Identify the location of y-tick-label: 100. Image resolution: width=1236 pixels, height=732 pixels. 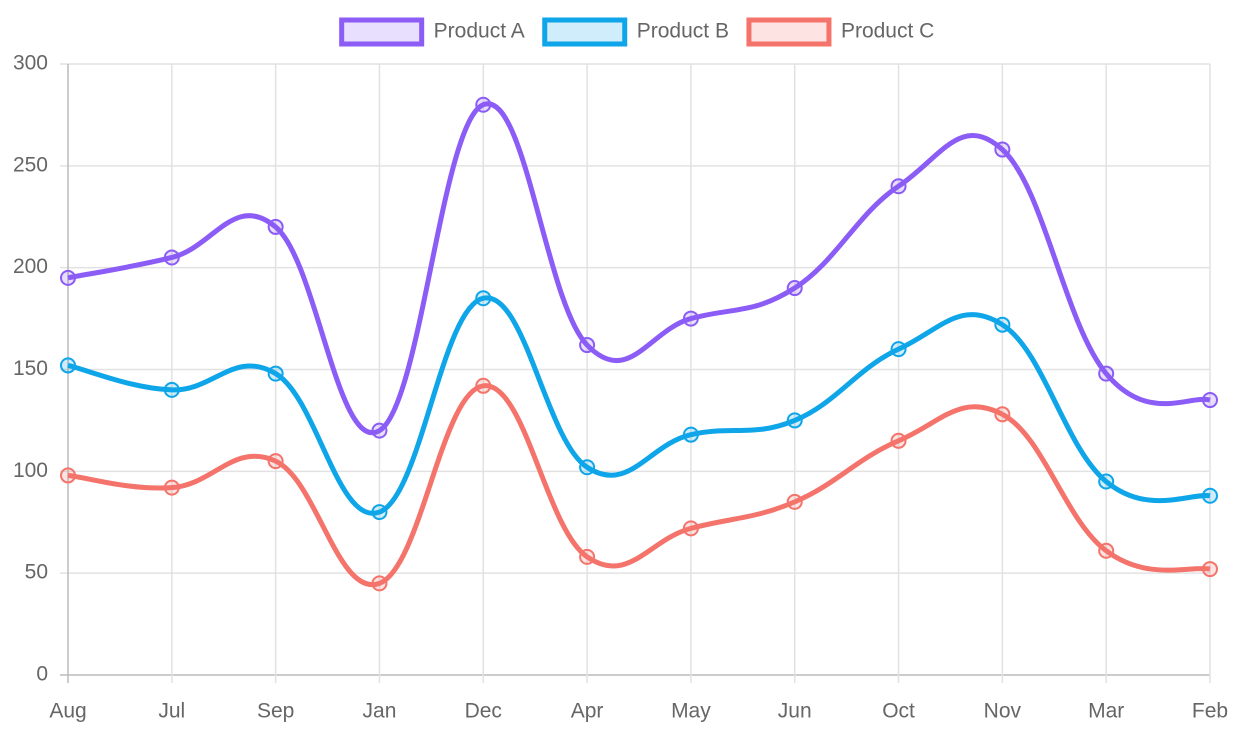
(30, 470).